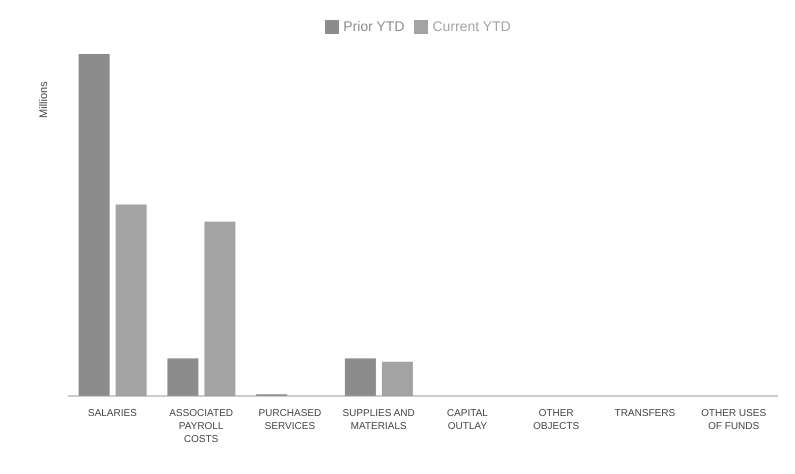 The width and height of the screenshot is (795, 474). Describe the element at coordinates (201, 426) in the screenshot. I see `x-tick-label: ASSOCIATED PAYROLL COSTS` at that location.